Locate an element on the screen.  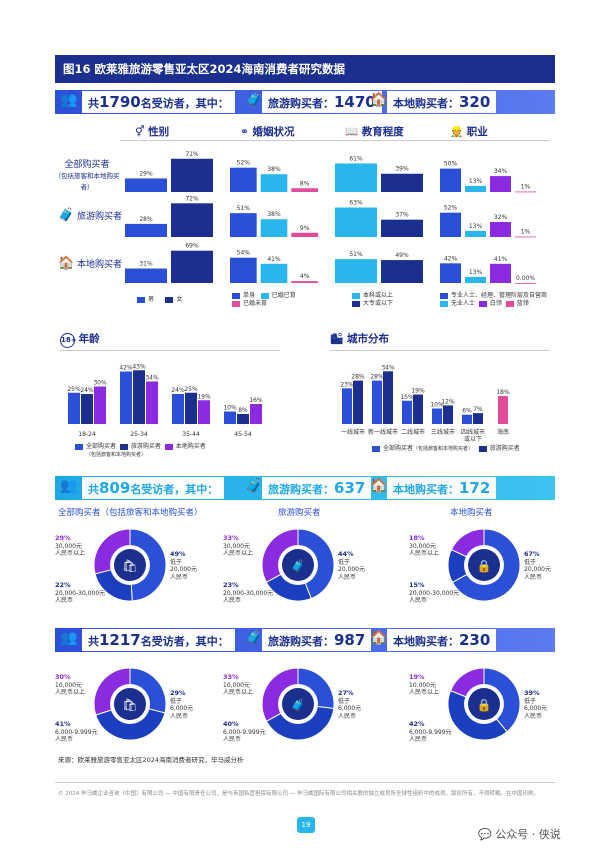
bar-婚姻状况-1-1 is located at coordinates (274, 228).